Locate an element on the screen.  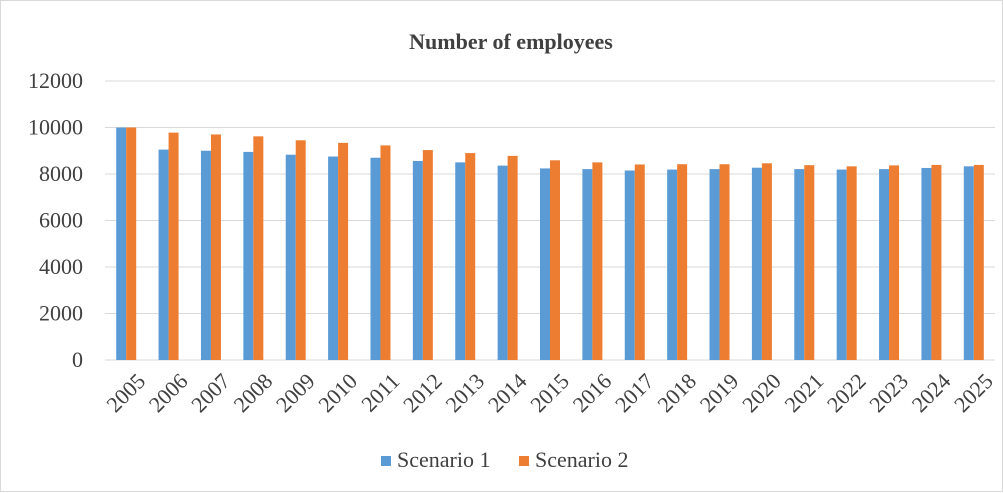
bar-scenario-2-2012 is located at coordinates (427, 255).